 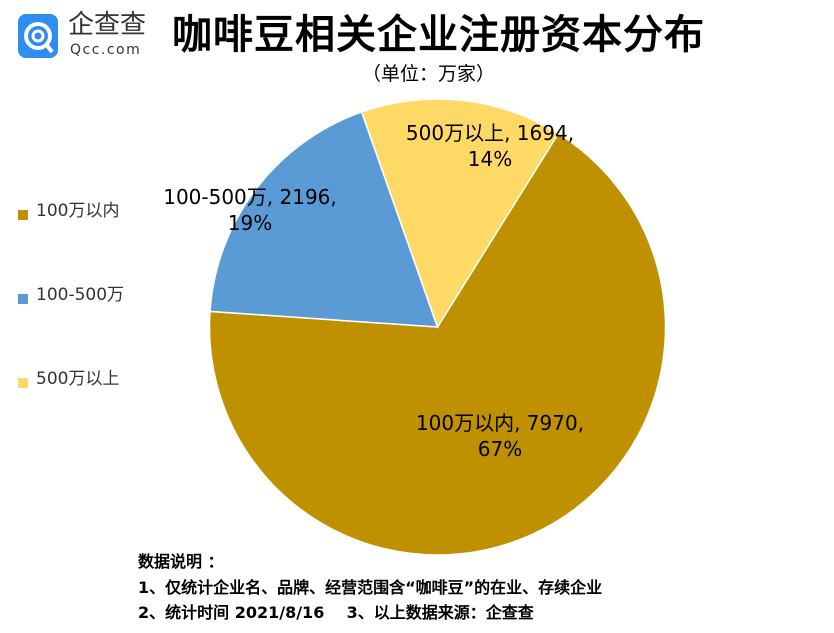 What do you see at coordinates (490, 146) in the screenshot?
I see `data-label: 500万以上, 1694, 14%` at bounding box center [490, 146].